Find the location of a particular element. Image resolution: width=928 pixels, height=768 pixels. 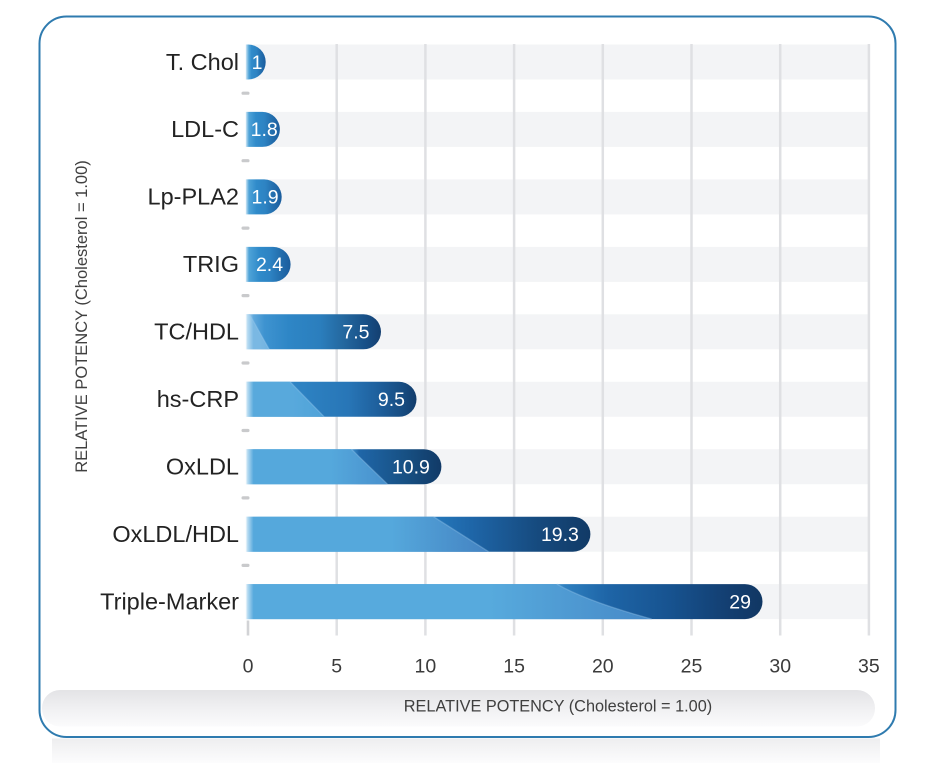

svg-text: 1.8 is located at coordinates (264, 130).